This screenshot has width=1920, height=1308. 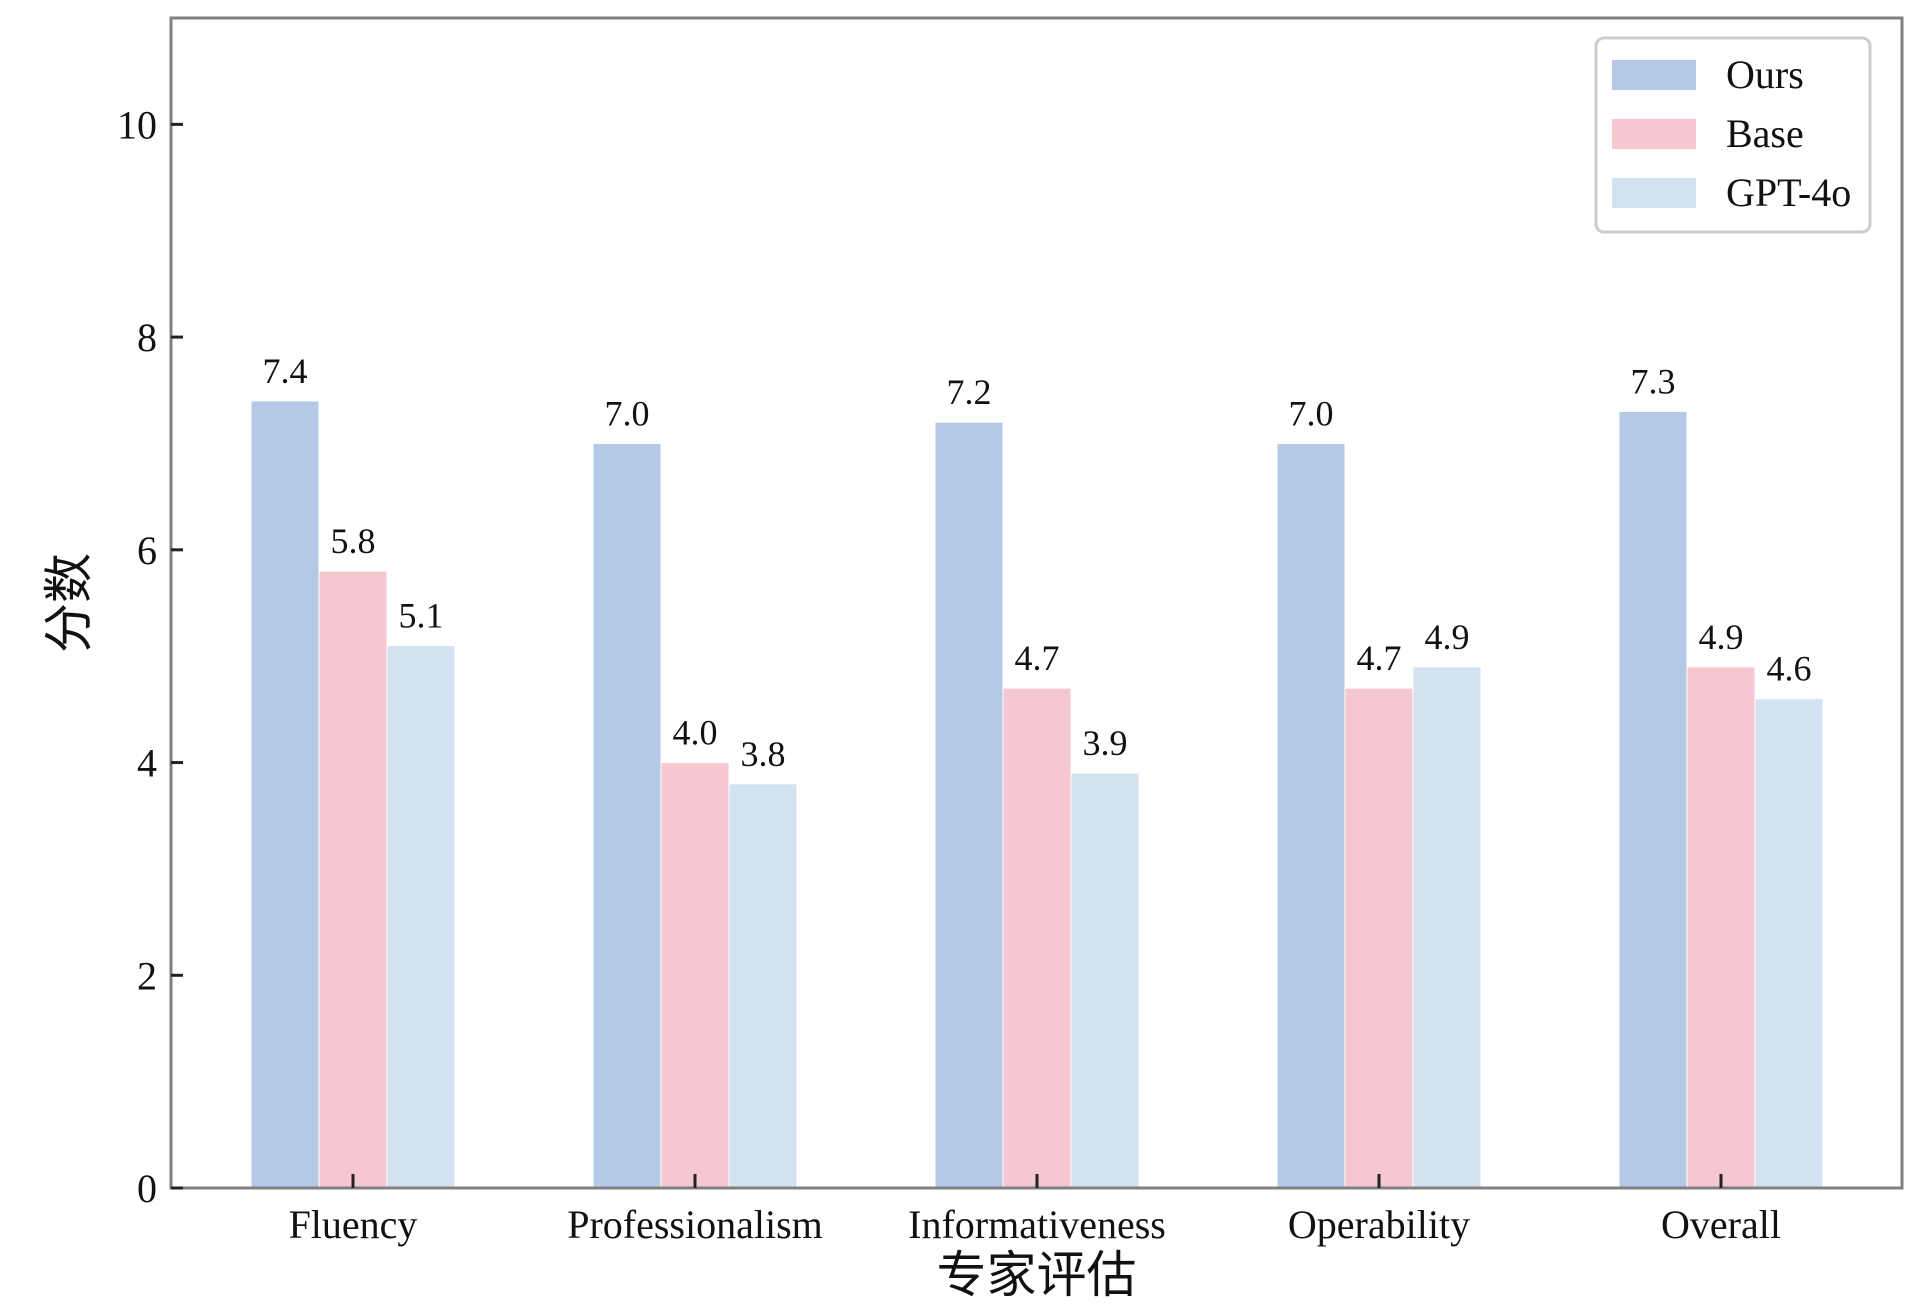 I want to click on value-label: 5.1, so click(x=421, y=616).